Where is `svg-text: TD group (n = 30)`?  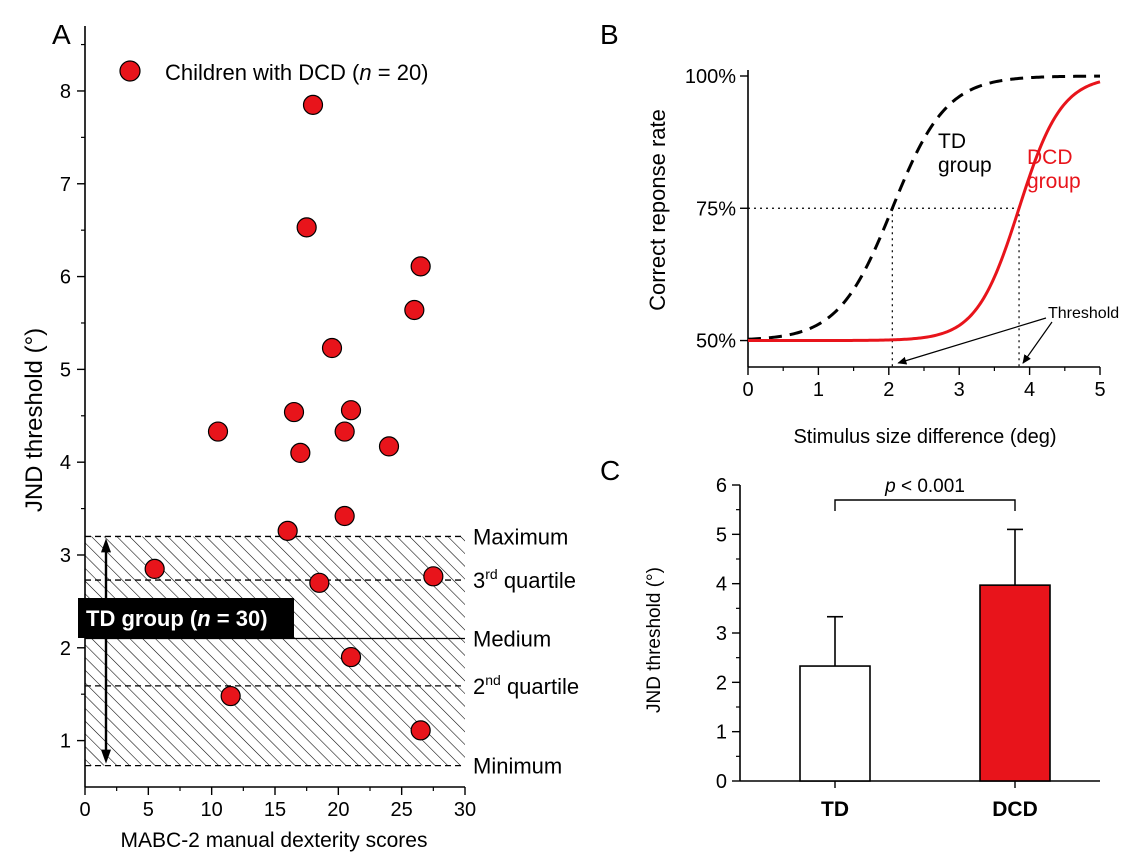 svg-text: TD group (n = 30) is located at coordinates (177, 618).